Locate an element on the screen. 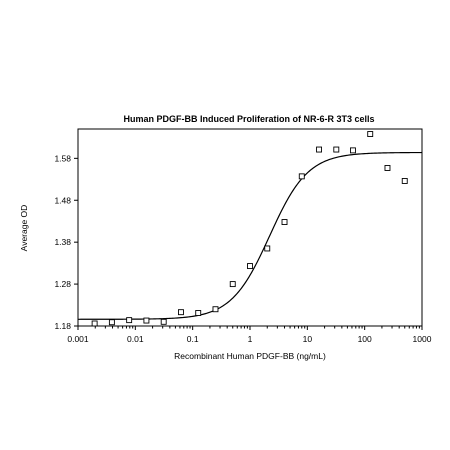  y-axis-ticks: 1.18 1.28 1.38 1.48 1.58 is located at coordinates (66, 242).